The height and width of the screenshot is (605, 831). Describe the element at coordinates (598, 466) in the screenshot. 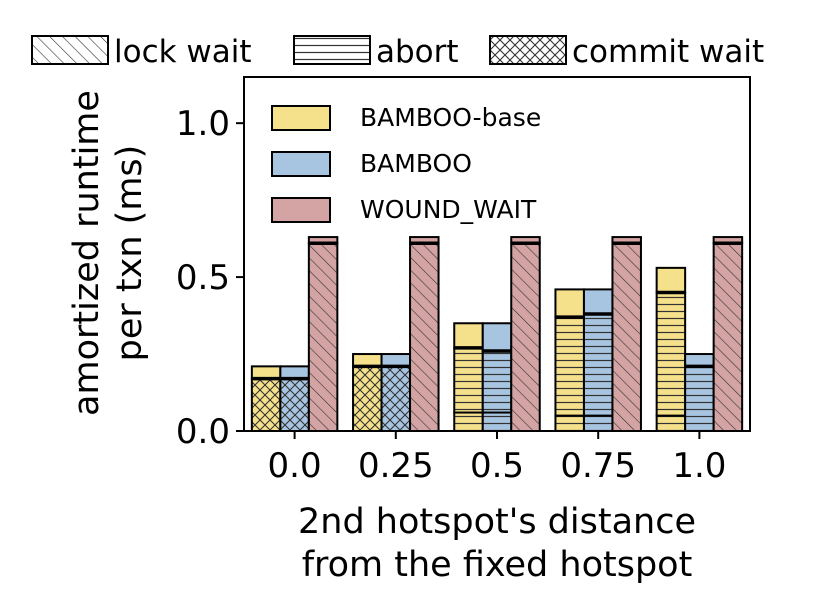

I see `x-tick-label: 0.75` at that location.